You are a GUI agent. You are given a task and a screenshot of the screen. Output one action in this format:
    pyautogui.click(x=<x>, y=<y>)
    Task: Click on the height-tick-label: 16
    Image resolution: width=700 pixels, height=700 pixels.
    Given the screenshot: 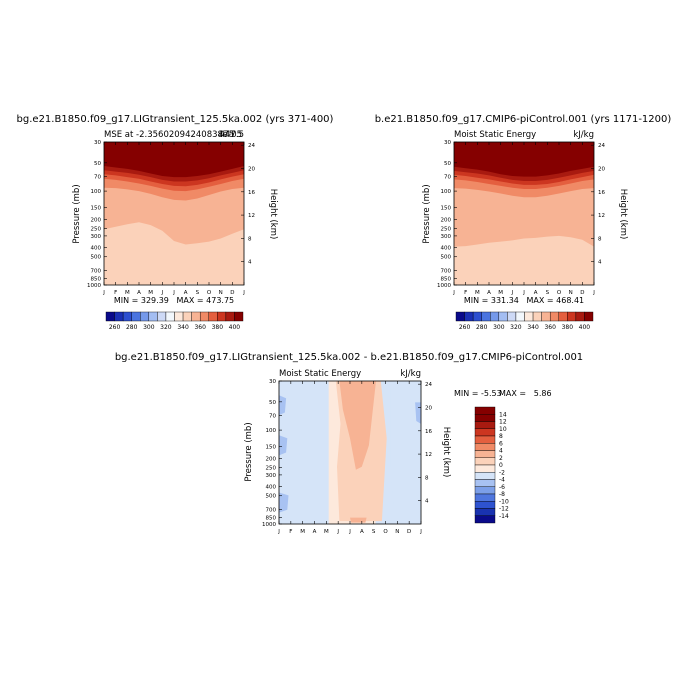 What is the action you would take?
    pyautogui.click(x=601, y=193)
    